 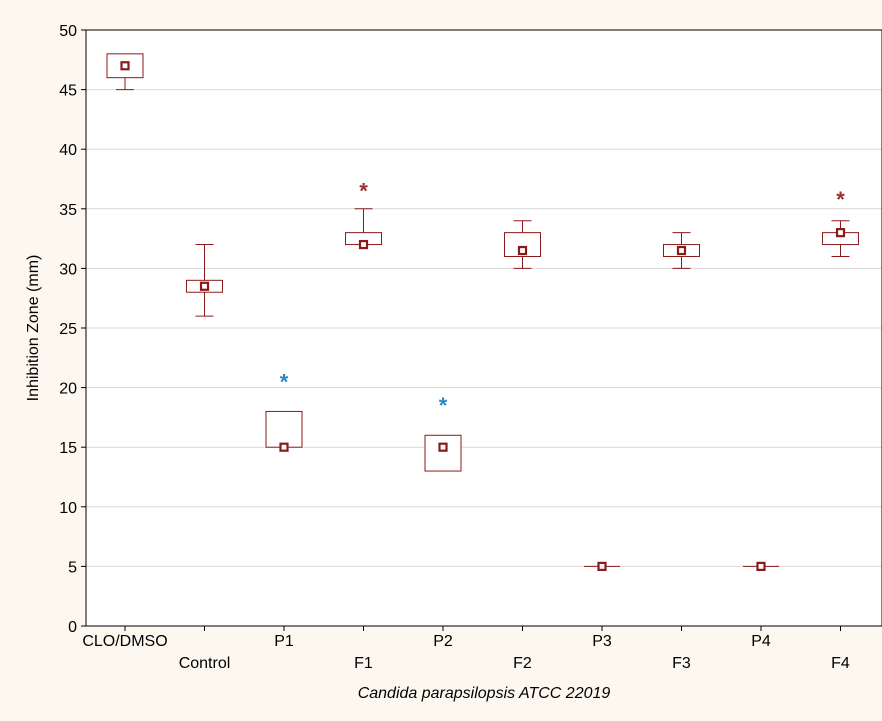 I want to click on y-tick-label: 0, so click(x=72, y=627).